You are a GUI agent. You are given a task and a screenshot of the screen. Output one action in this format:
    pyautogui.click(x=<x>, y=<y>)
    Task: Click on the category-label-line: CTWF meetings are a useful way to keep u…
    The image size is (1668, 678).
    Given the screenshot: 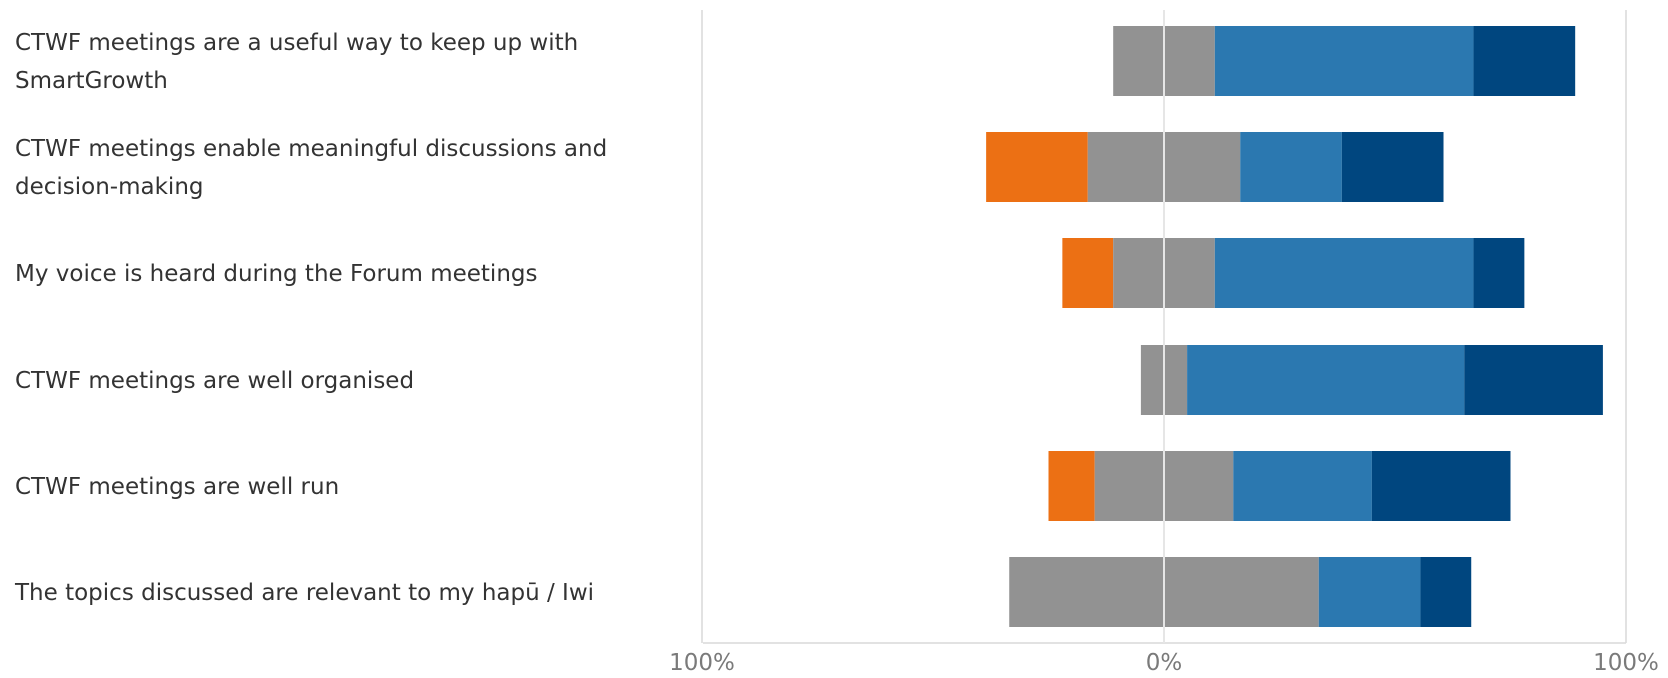 What is the action you would take?
    pyautogui.click(x=296, y=43)
    